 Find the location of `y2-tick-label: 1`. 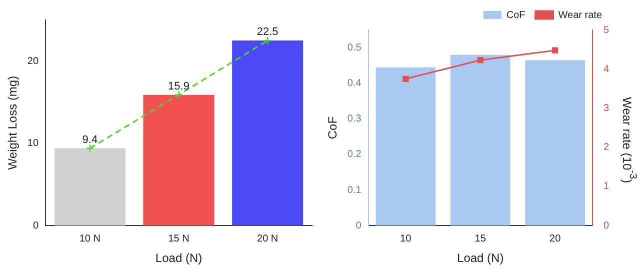

y2-tick-label: 1 is located at coordinates (606, 186).